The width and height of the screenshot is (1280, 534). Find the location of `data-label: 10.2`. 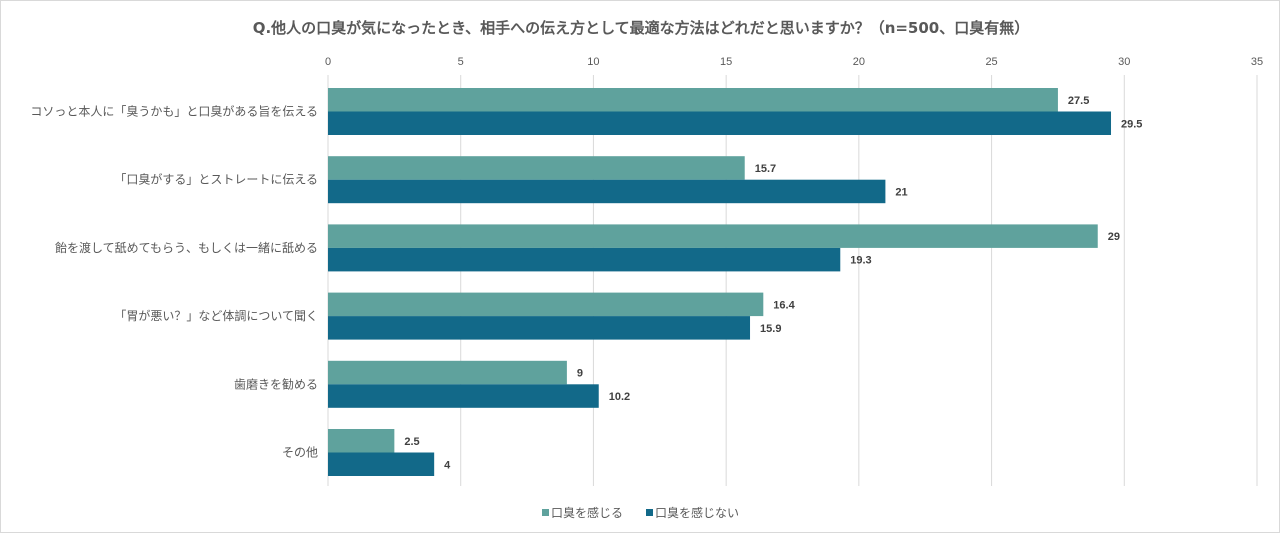

data-label: 10.2 is located at coordinates (619, 397).